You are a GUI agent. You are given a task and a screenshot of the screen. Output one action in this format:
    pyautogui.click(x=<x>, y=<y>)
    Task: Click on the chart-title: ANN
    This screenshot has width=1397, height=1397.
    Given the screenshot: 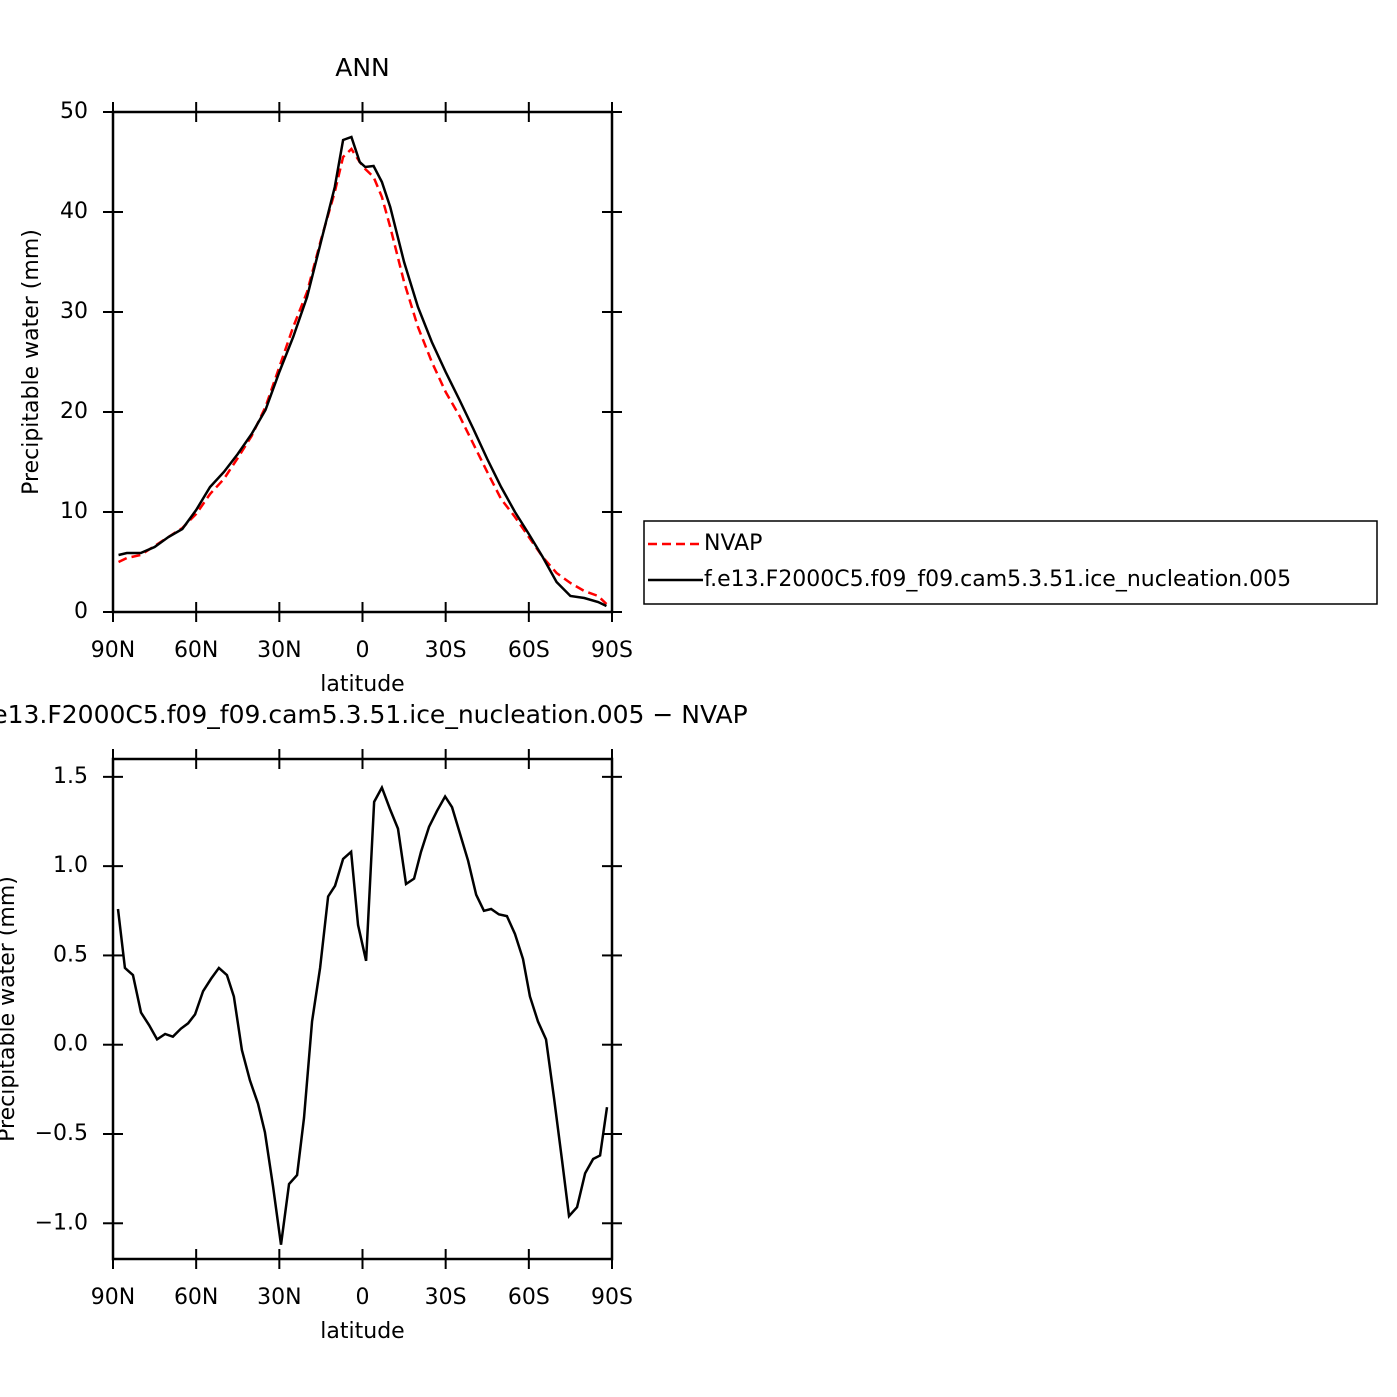 What is the action you would take?
    pyautogui.click(x=362, y=67)
    